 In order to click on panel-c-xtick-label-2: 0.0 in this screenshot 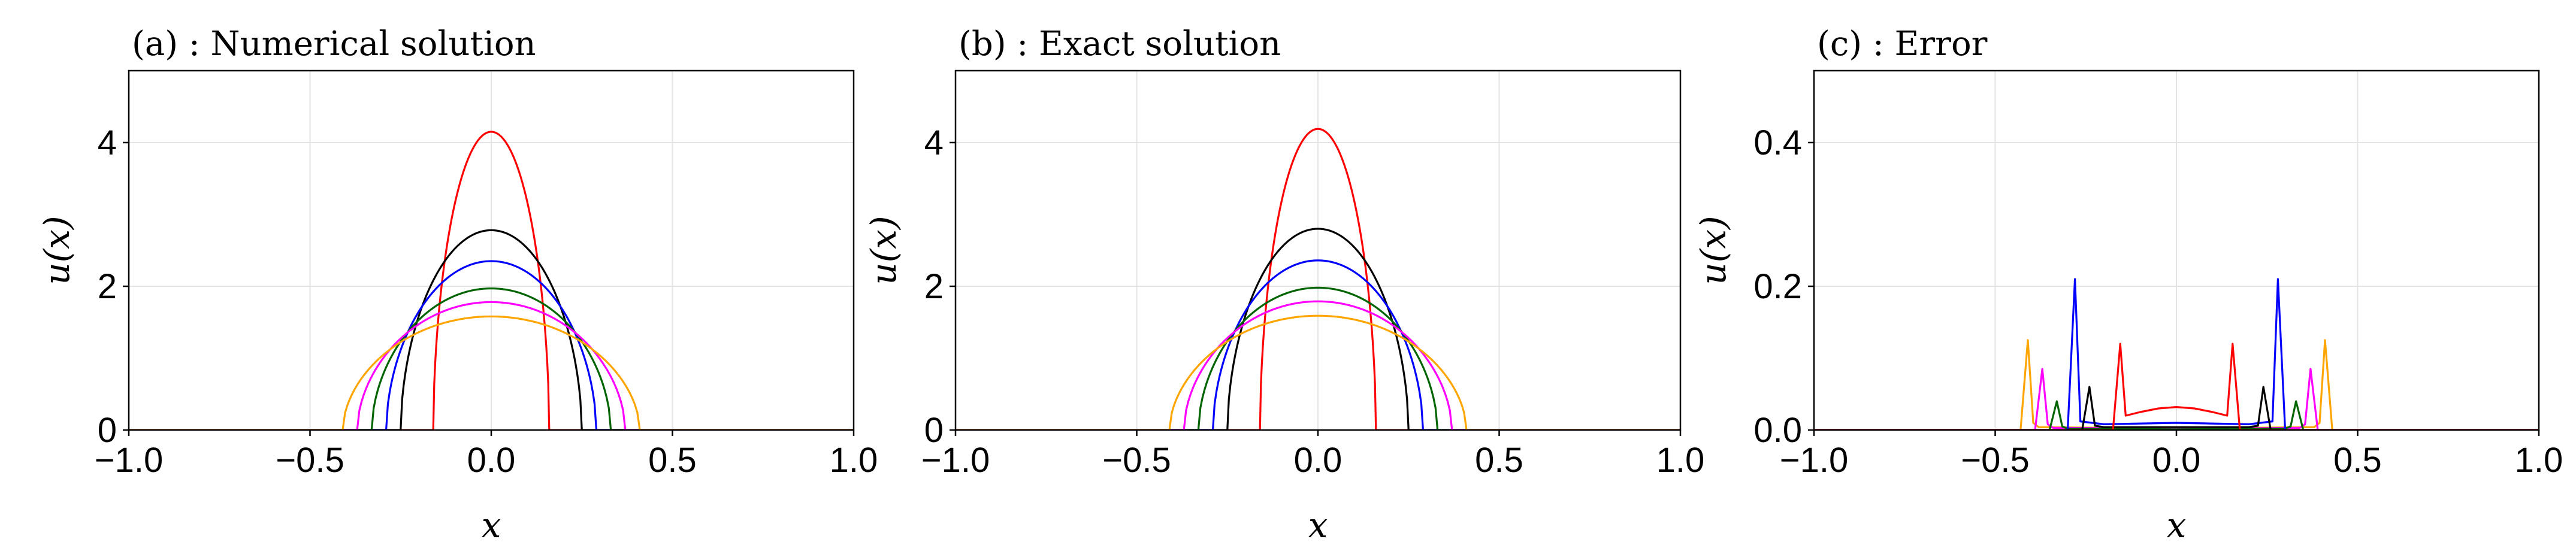, I will do `click(2176, 461)`.